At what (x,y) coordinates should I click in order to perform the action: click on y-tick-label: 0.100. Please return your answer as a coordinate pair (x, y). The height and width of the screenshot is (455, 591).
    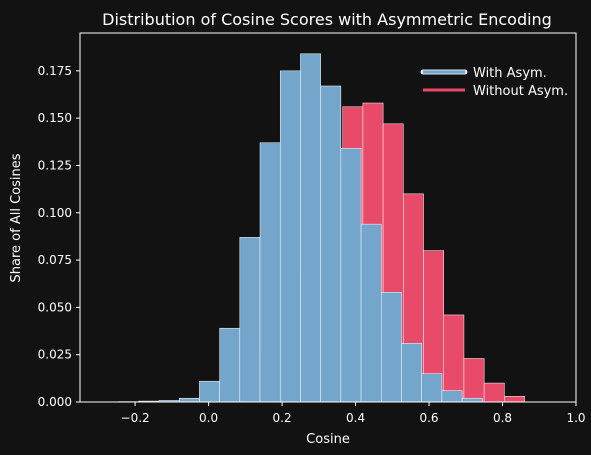
    Looking at the image, I should click on (55, 213).